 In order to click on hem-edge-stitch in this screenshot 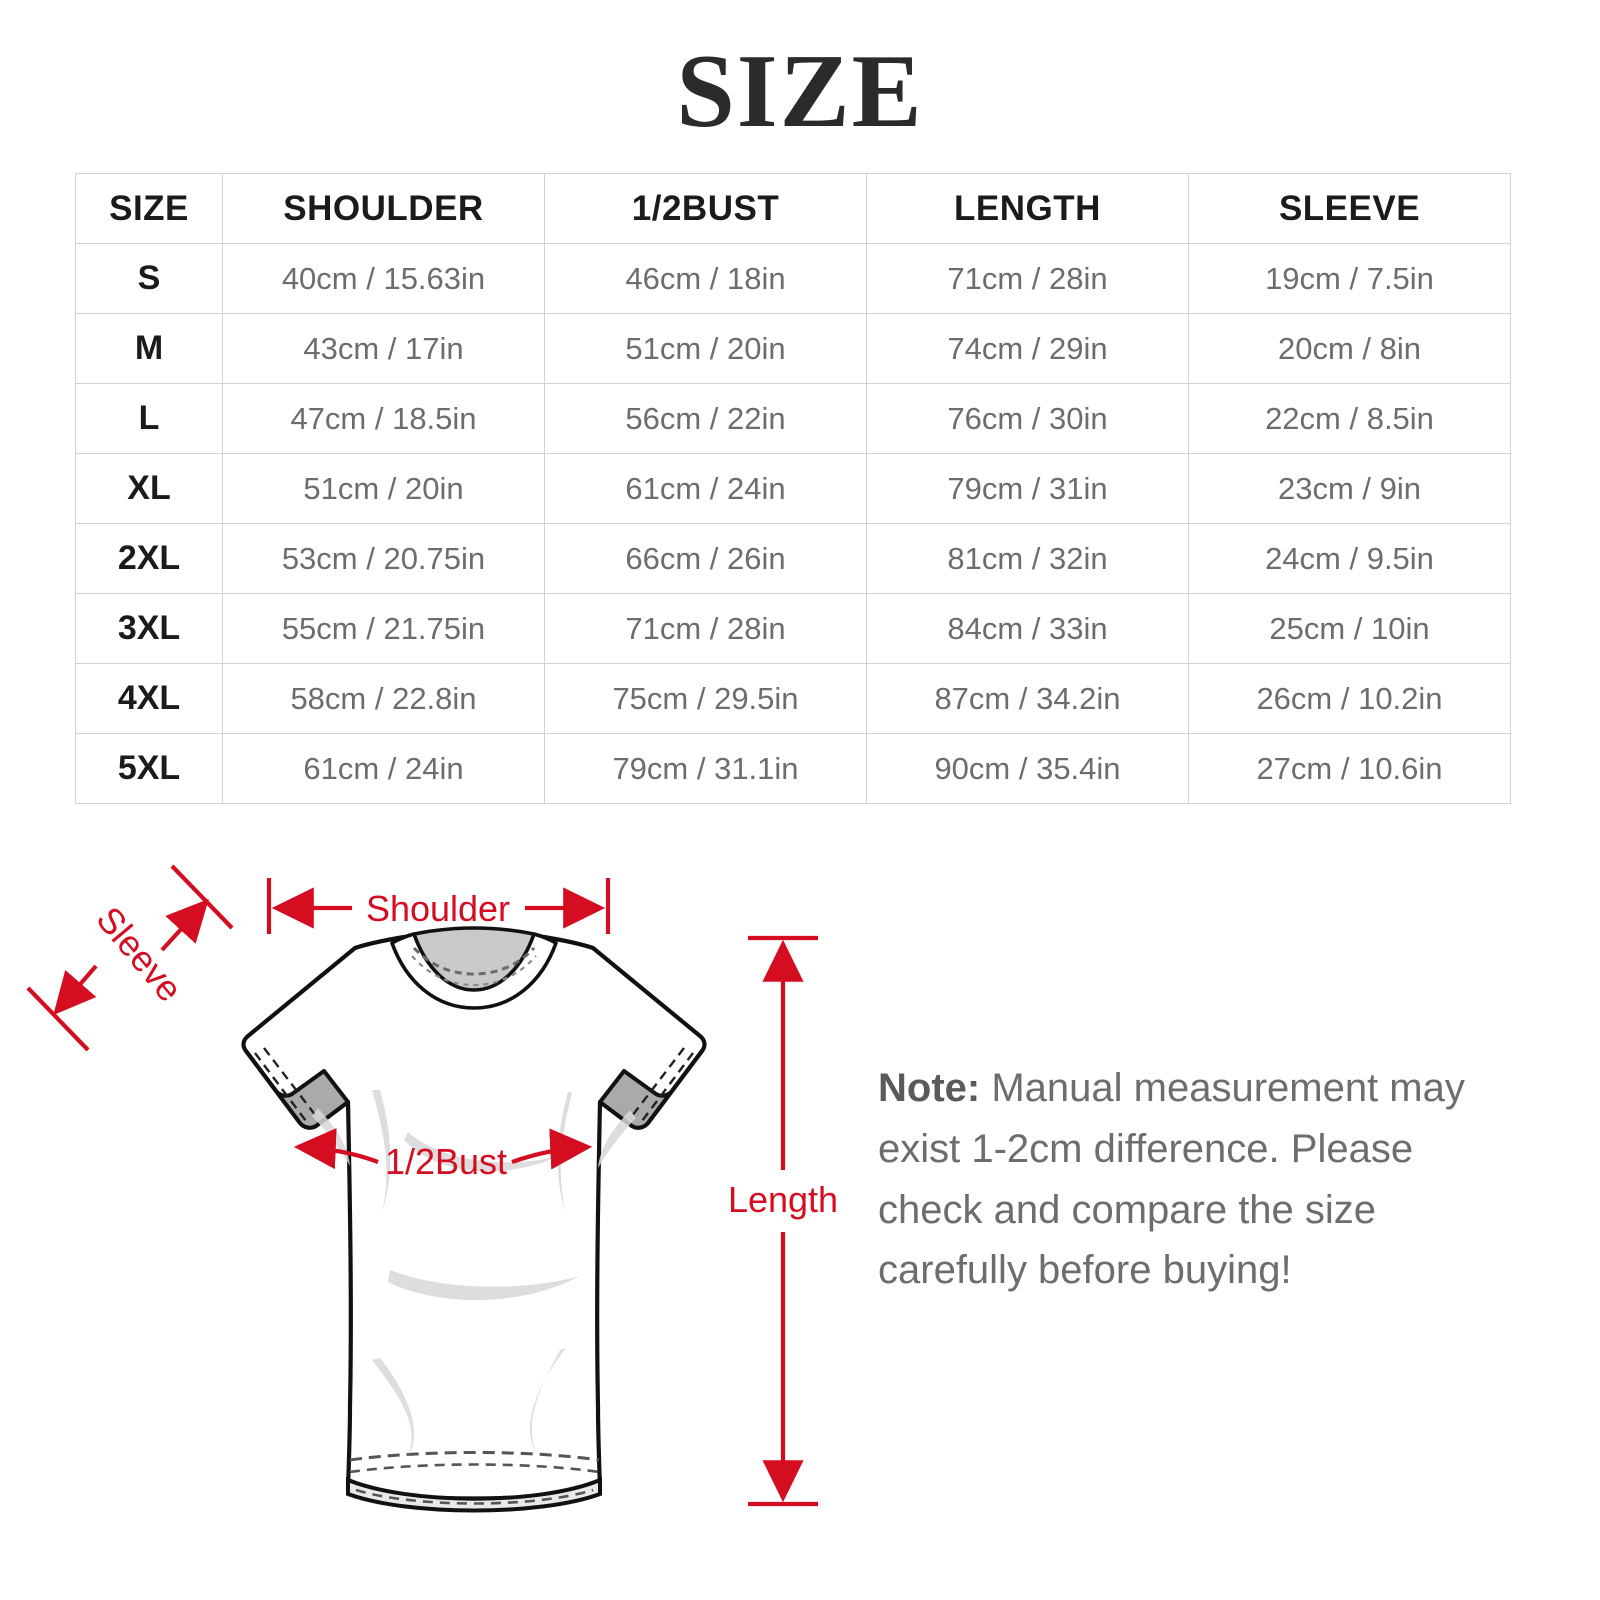, I will do `click(474, 1496)`.